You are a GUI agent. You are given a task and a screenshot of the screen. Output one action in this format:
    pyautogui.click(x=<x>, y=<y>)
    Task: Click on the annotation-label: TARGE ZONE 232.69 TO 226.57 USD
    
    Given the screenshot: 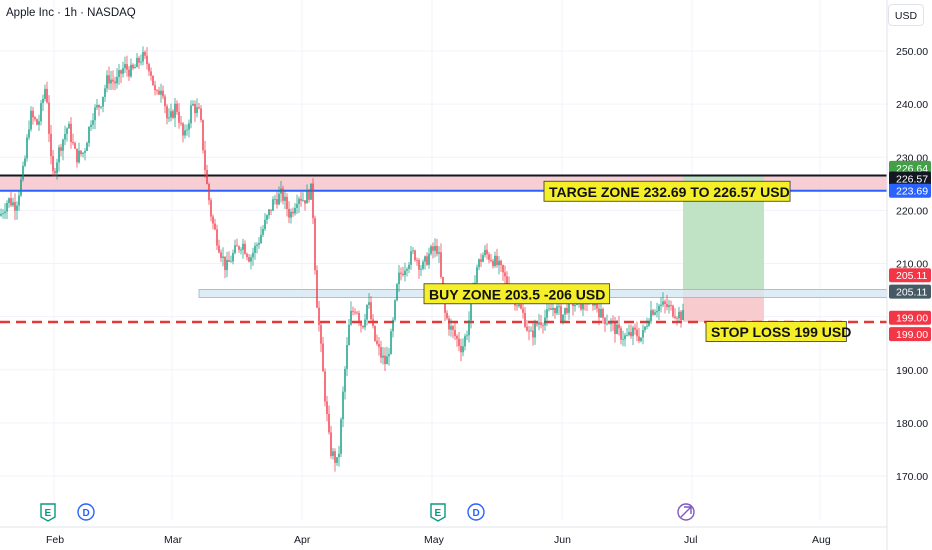 What is the action you would take?
    pyautogui.click(x=669, y=192)
    